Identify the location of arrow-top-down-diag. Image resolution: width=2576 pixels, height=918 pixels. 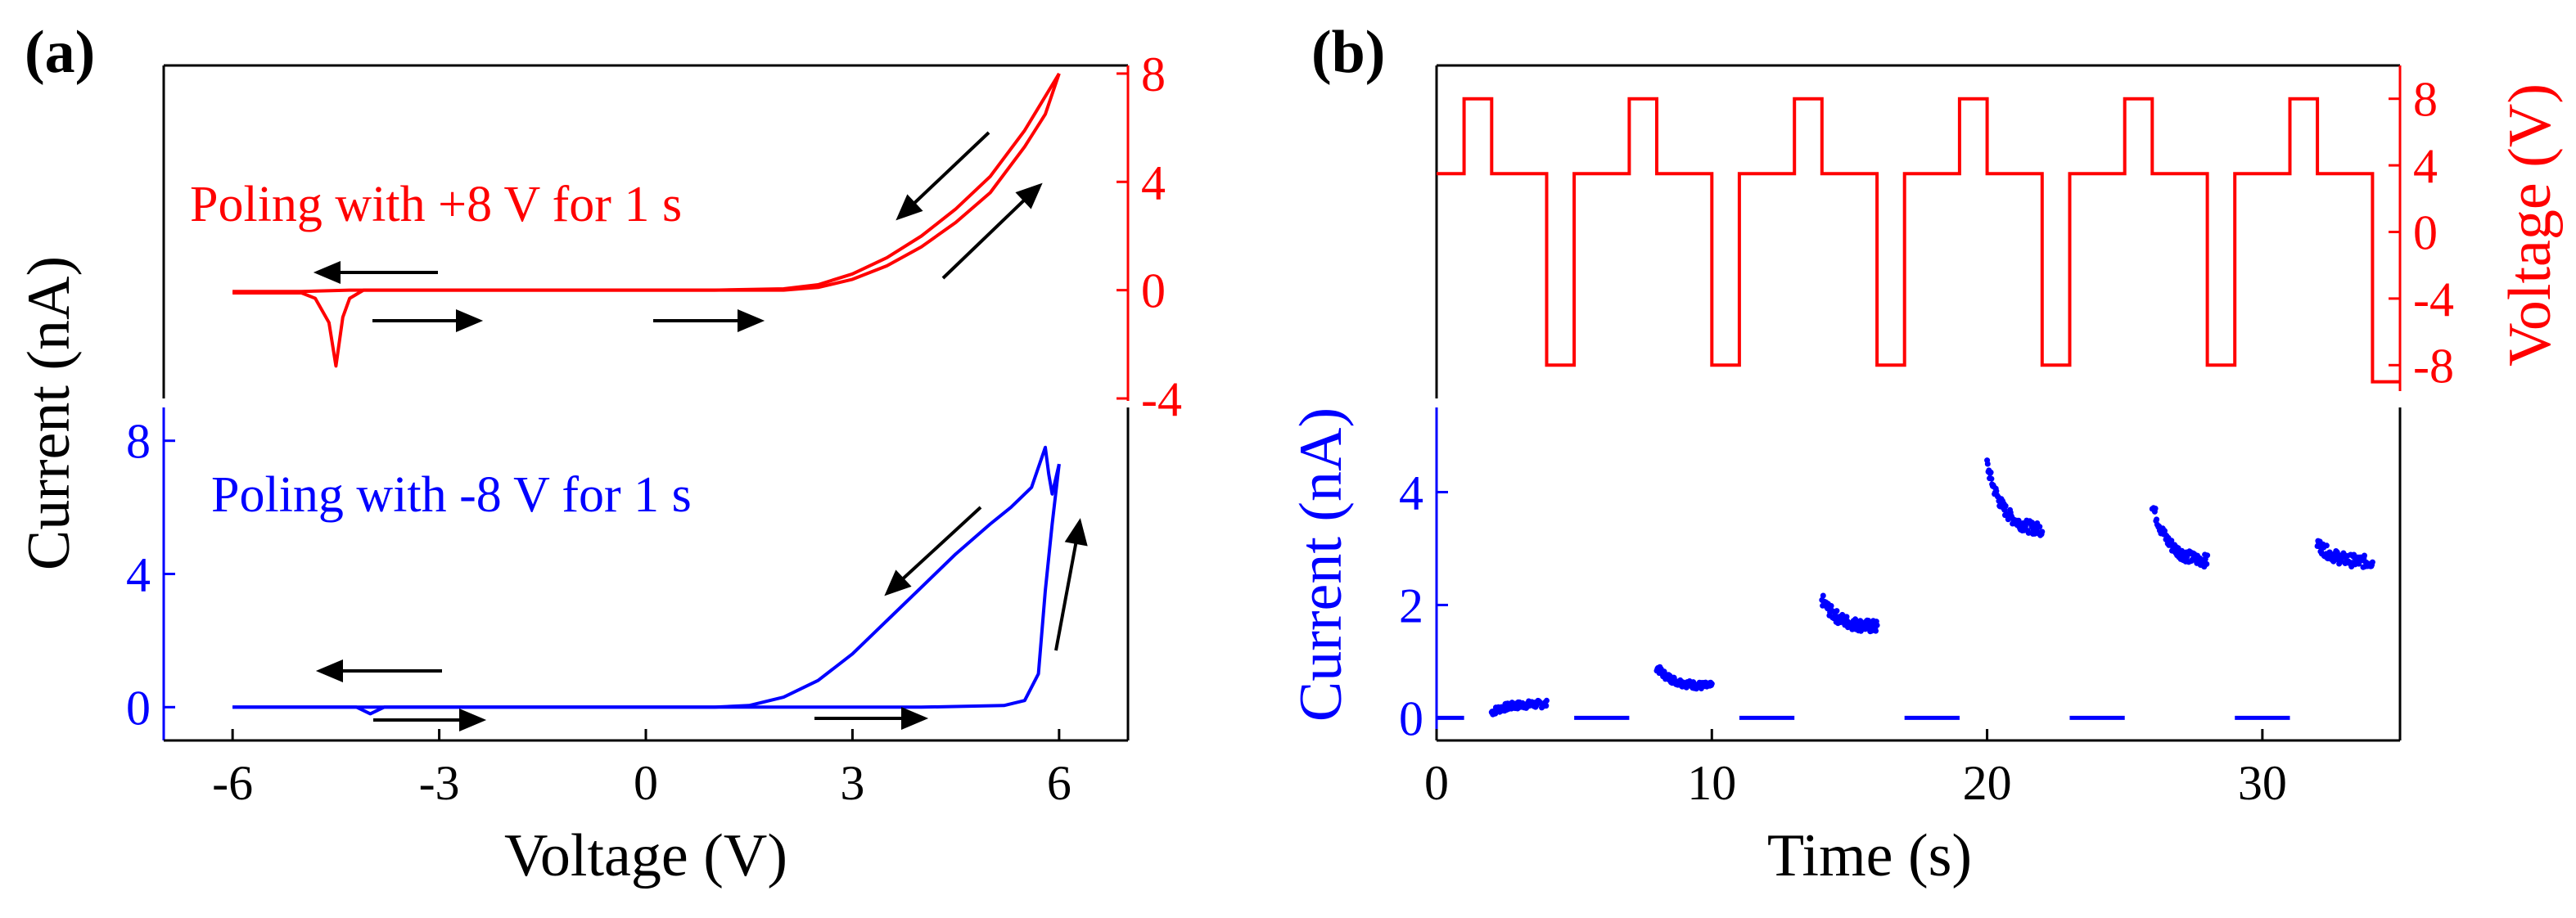
(949, 170).